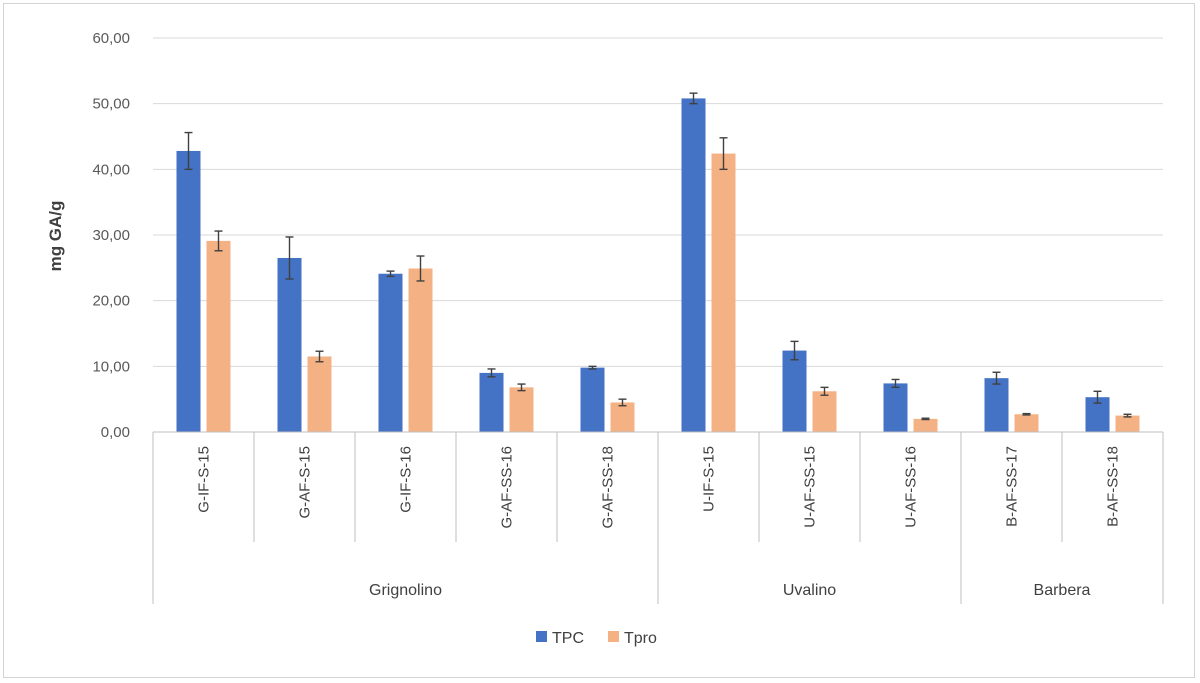  Describe the element at coordinates (111, 301) in the screenshot. I see `y-tick-label: 20,00` at that location.